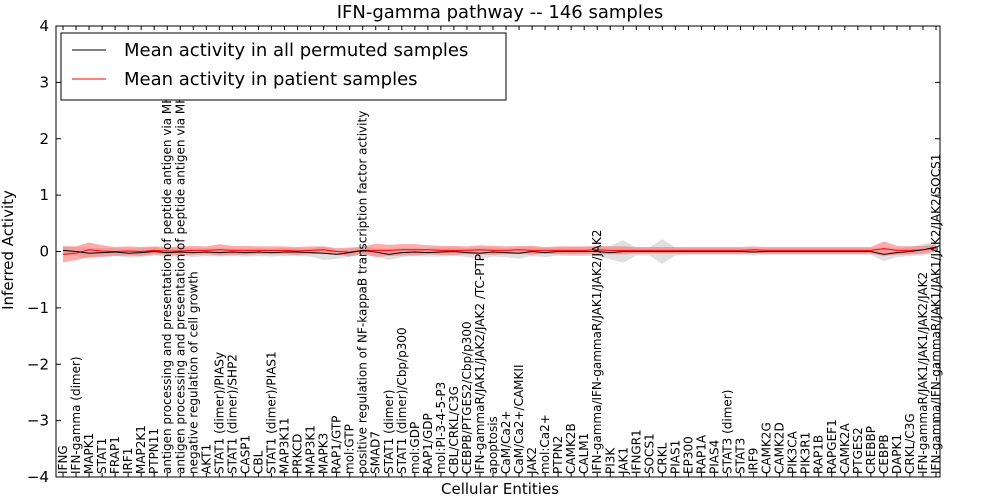 The height and width of the screenshot is (500, 1000). Describe the element at coordinates (376, 452) in the screenshot. I see `category-label: SMAD7` at that location.